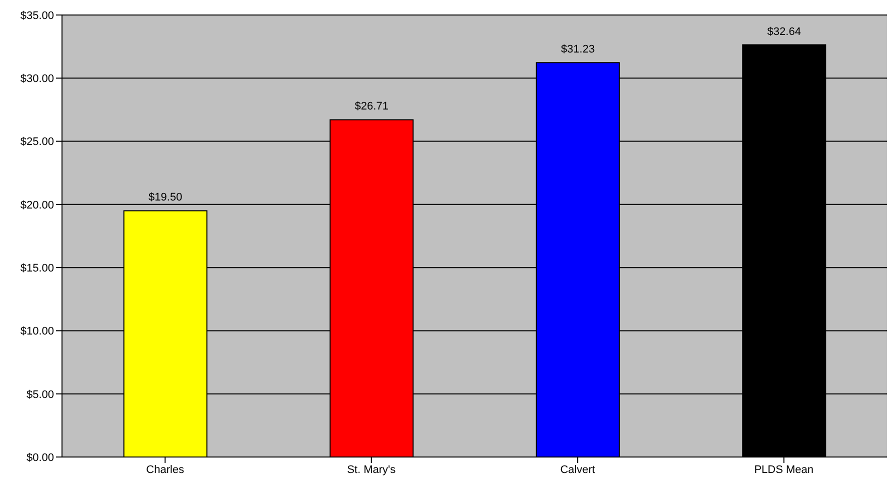 The height and width of the screenshot is (483, 888). Describe the element at coordinates (37, 16) in the screenshot. I see `y-tick-label: $35.00` at that location.